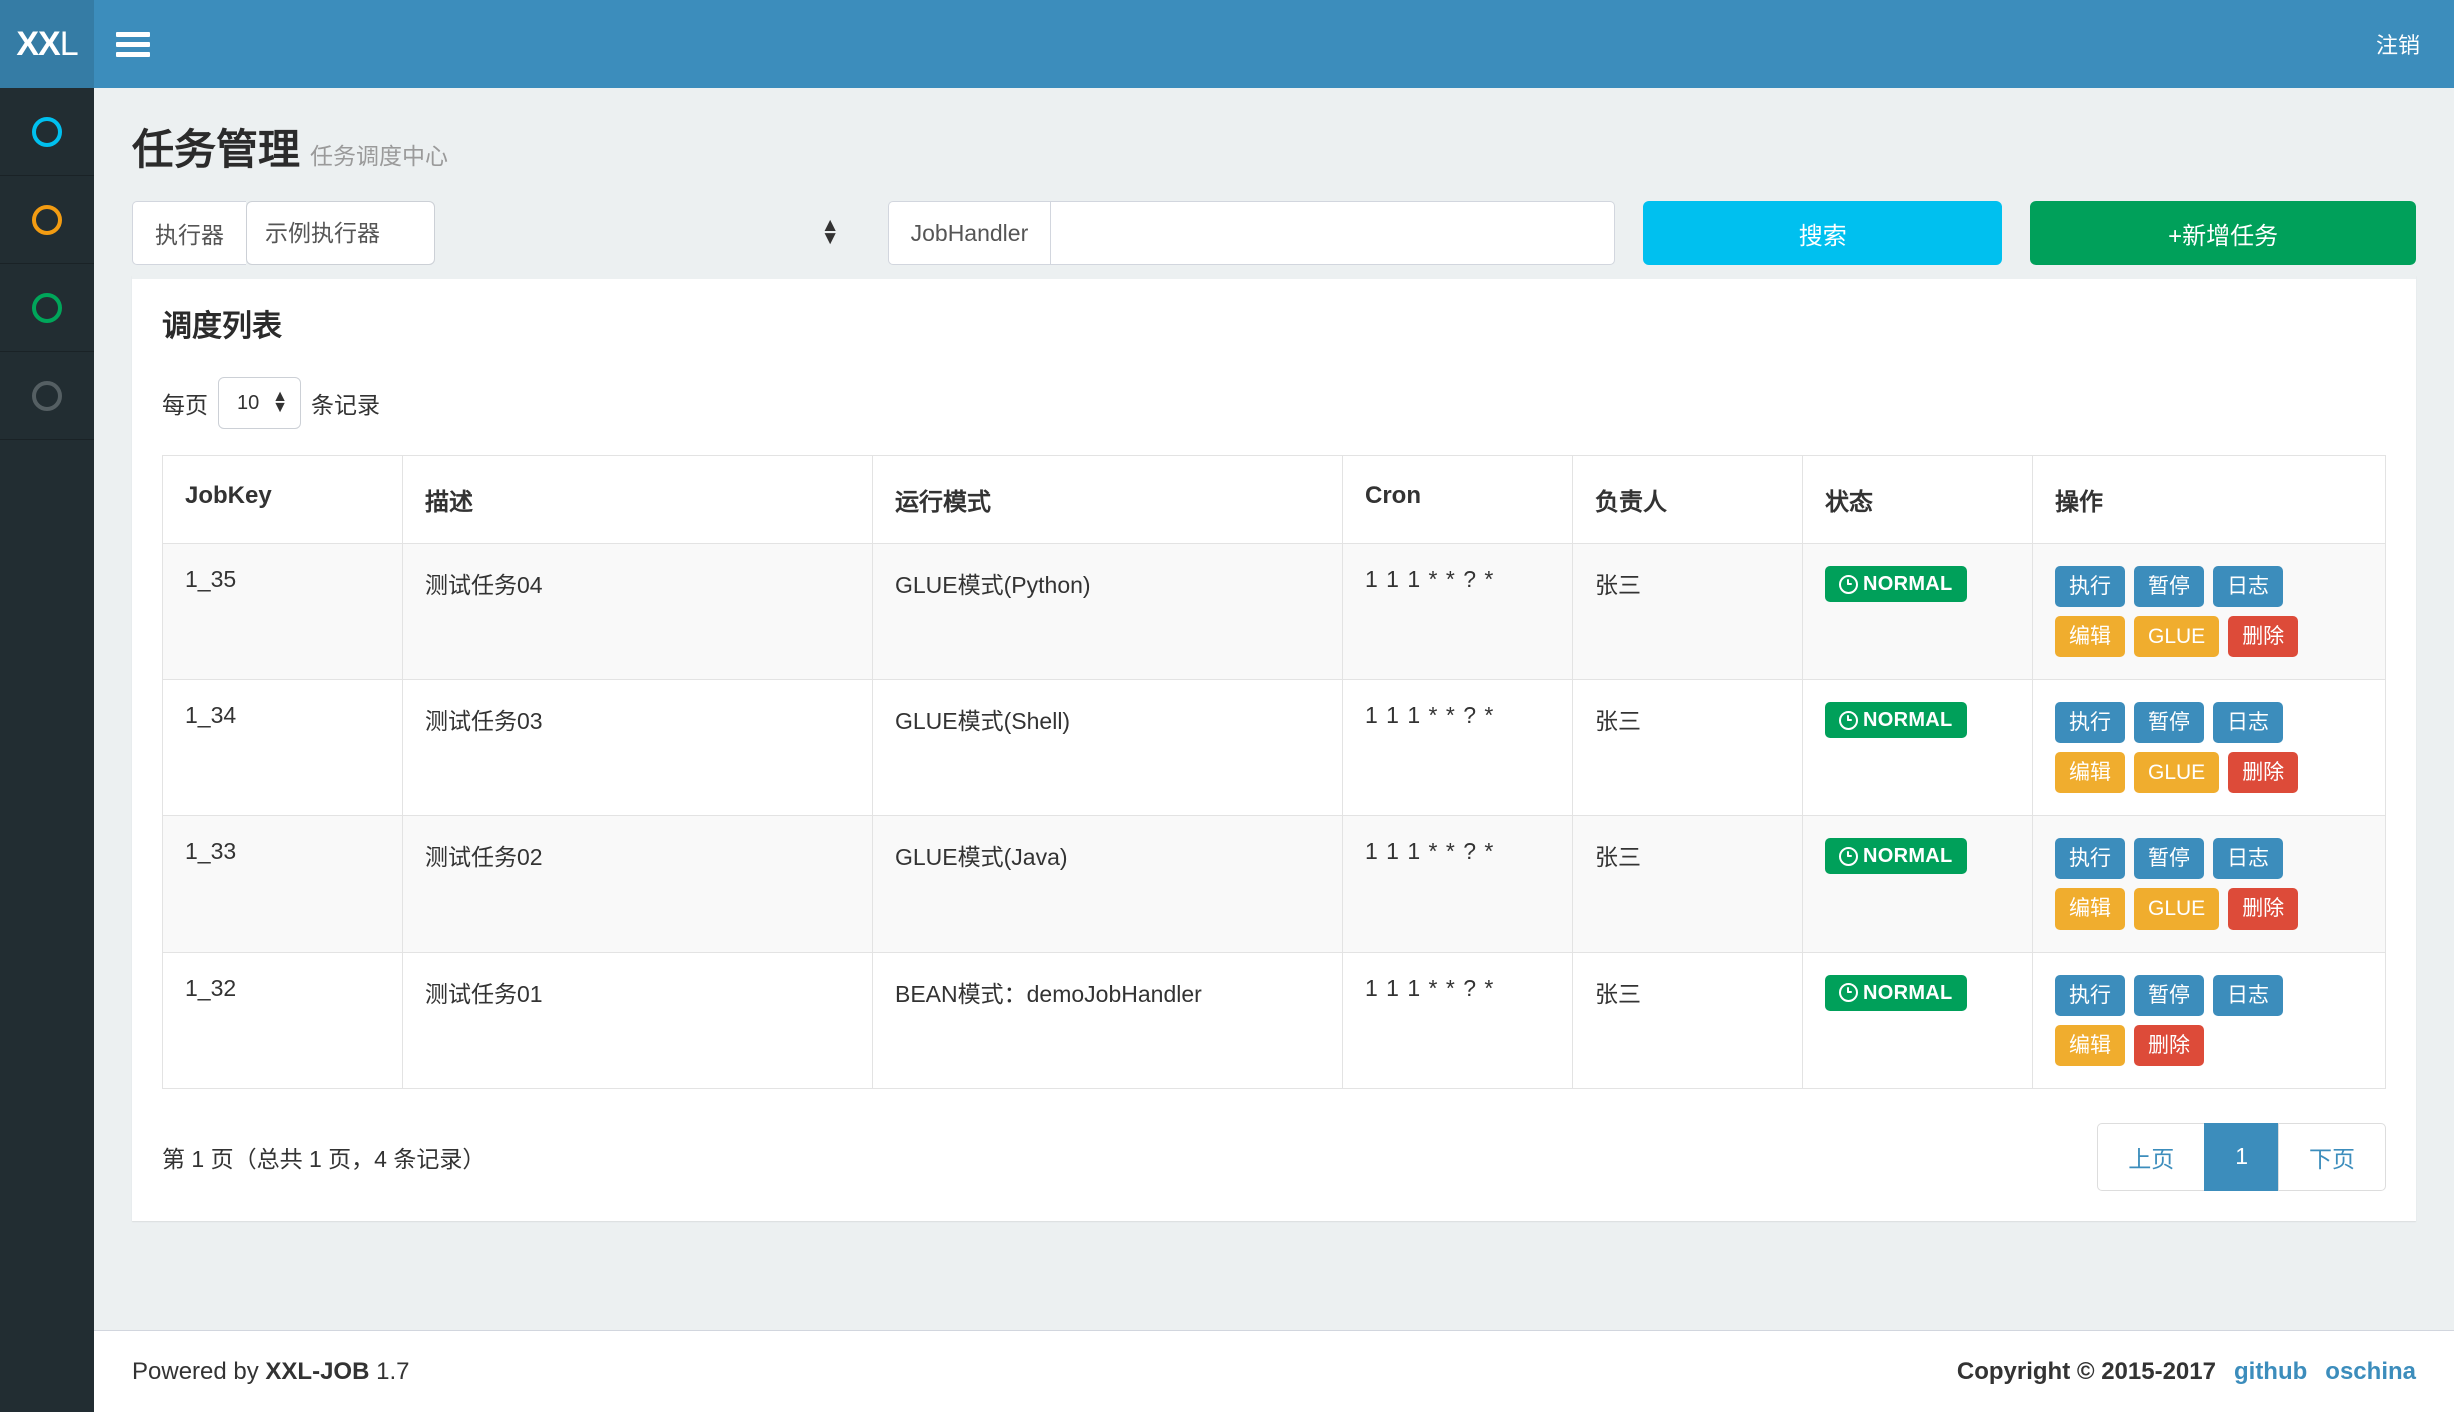 The width and height of the screenshot is (2454, 1412). Describe the element at coordinates (38, 43) in the screenshot. I see `brand-logo-bold: XX` at that location.